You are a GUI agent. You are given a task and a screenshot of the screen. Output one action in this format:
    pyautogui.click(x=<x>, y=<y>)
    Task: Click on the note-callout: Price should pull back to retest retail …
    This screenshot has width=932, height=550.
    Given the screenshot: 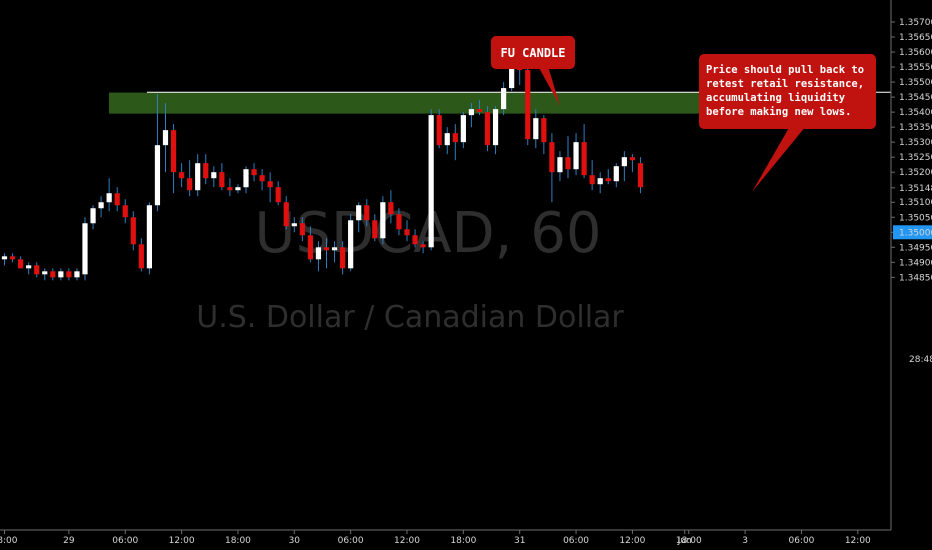 What is the action you would take?
    pyautogui.click(x=787, y=123)
    